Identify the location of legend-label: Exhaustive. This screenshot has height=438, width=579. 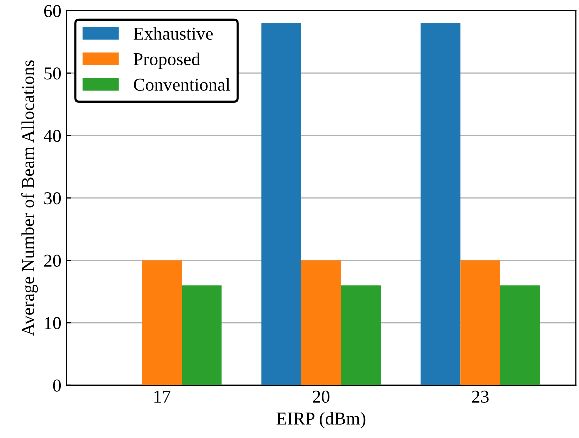
(173, 33).